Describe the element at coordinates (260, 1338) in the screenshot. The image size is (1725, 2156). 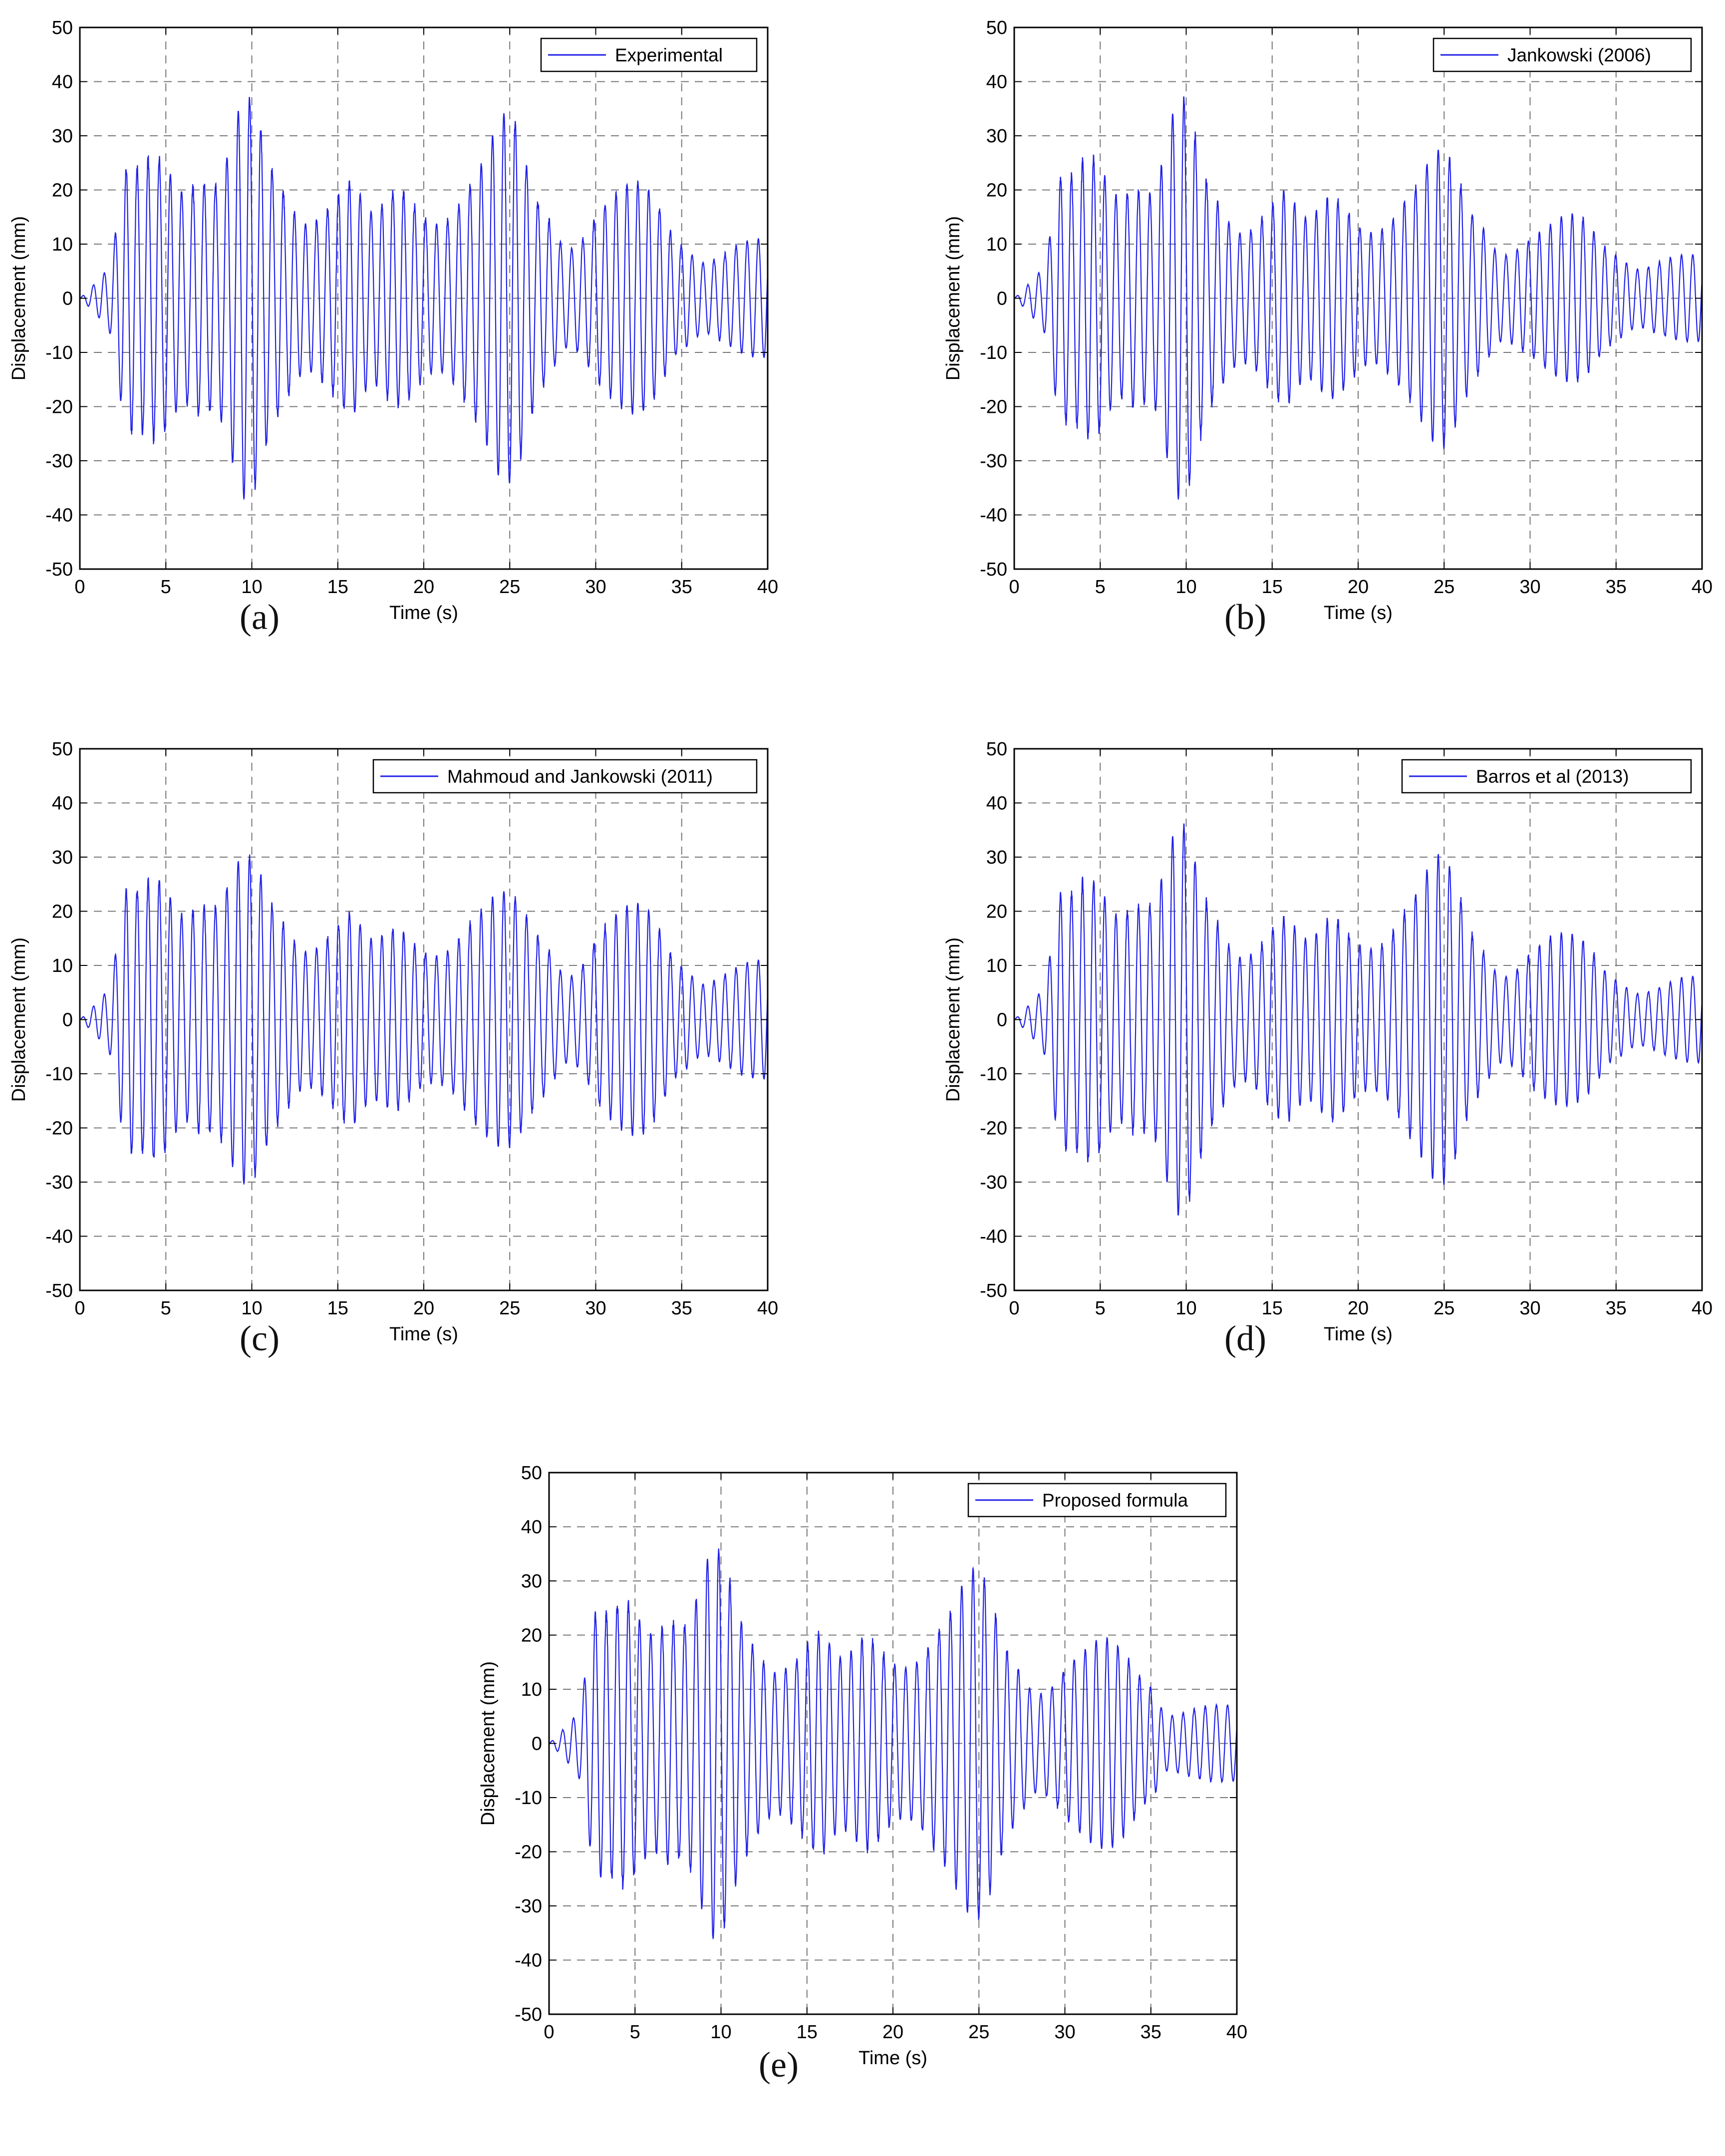
I see `panel-caption: (c)` at that location.